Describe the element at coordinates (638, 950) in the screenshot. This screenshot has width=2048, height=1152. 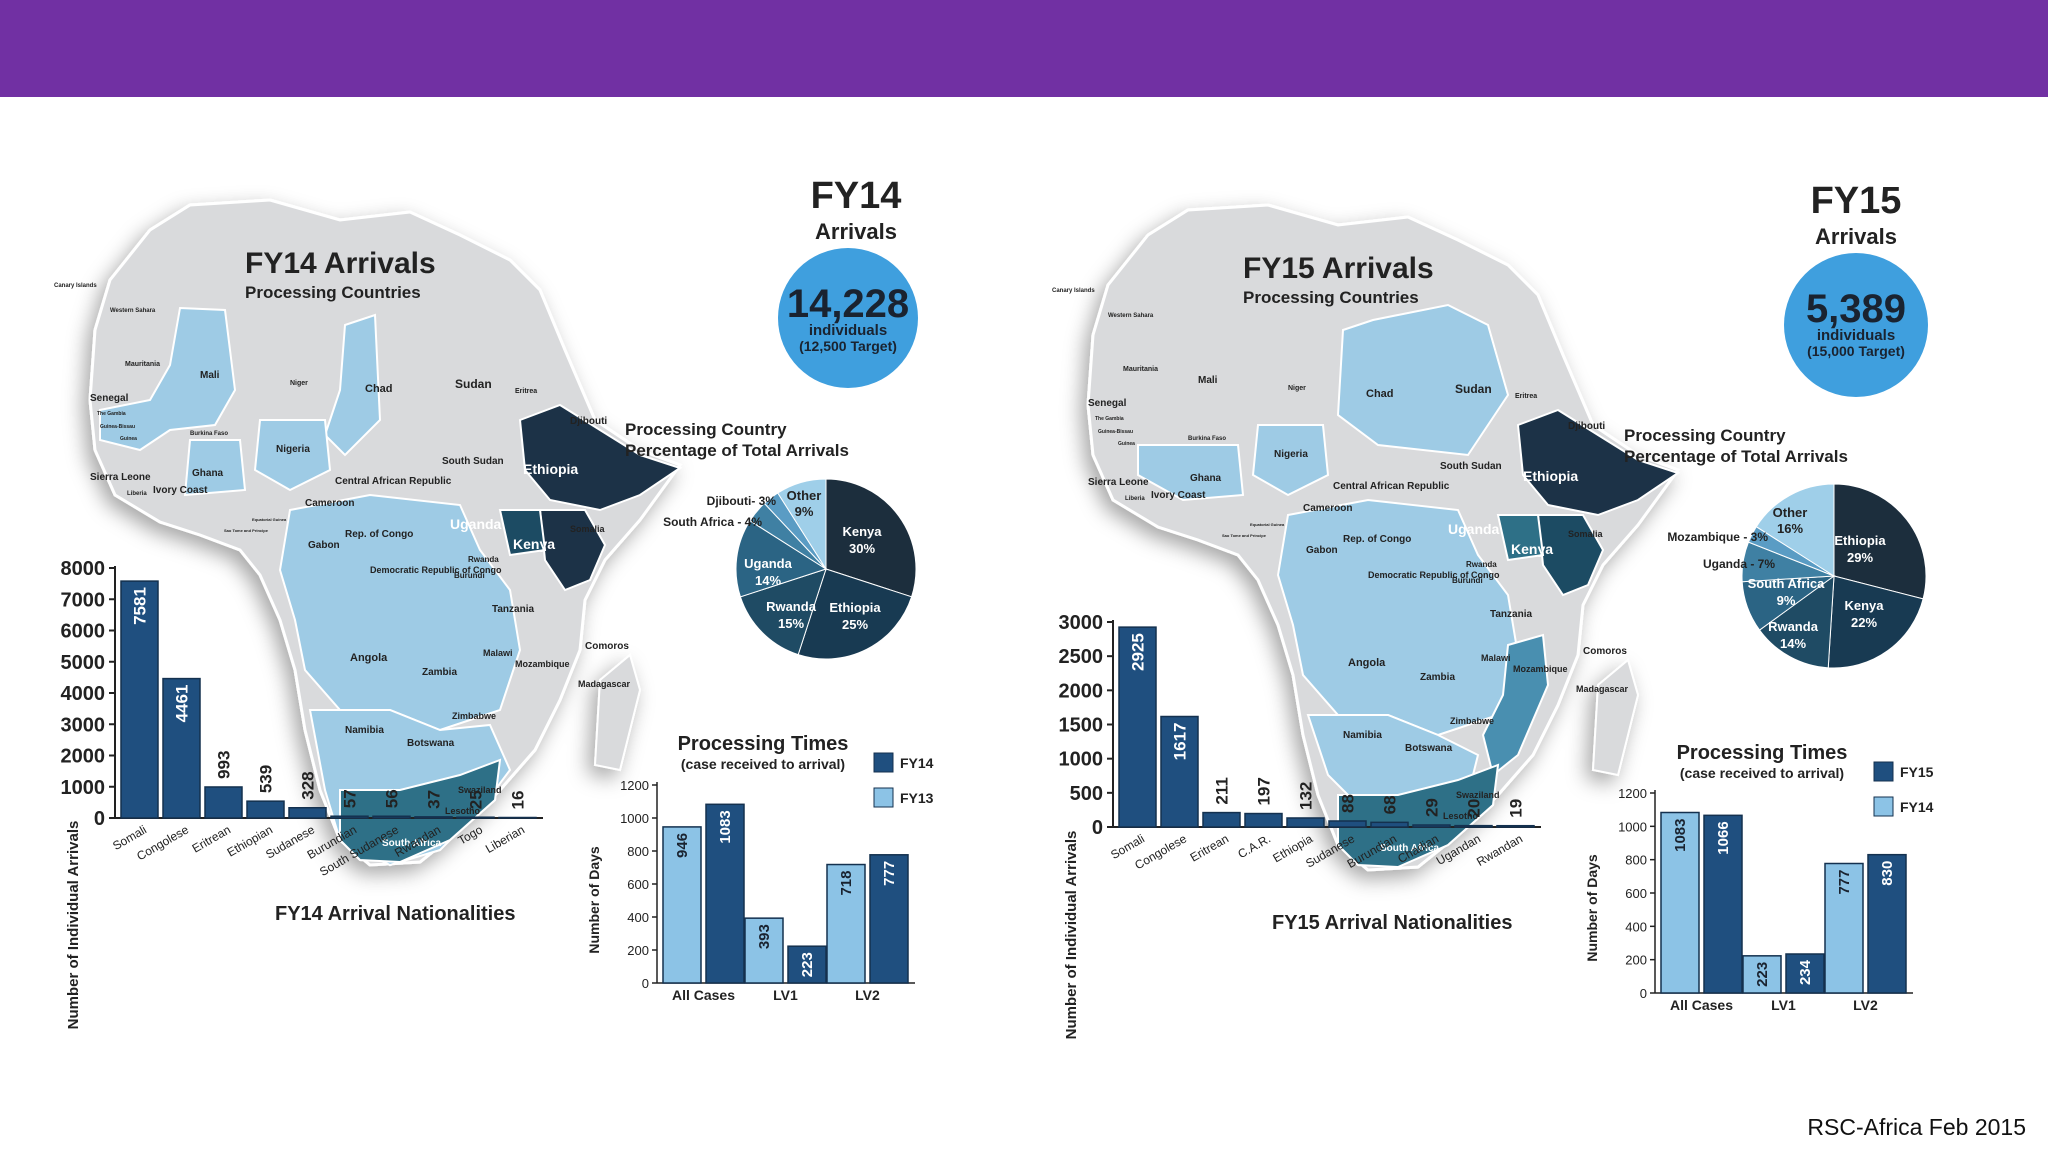
I see `y-tick-label: 200` at that location.